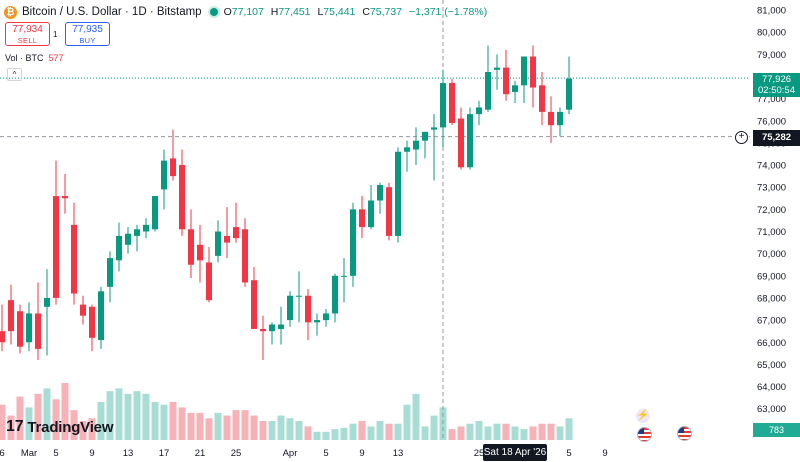 The image size is (800, 462). Describe the element at coordinates (27, 40) in the screenshot. I see `sell-label: SELL` at that location.